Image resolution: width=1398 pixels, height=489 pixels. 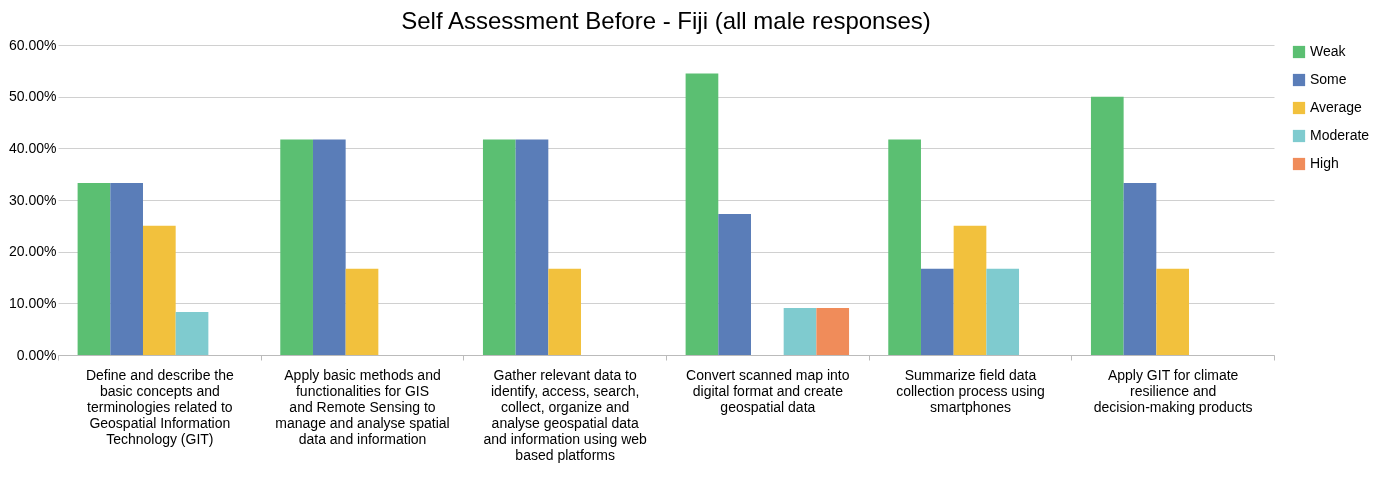 What do you see at coordinates (362, 406) in the screenshot?
I see `x-tick-label: Apply basic methods and functionalities for GIS and Remote Sensing to manage and analyse spatial data and information` at bounding box center [362, 406].